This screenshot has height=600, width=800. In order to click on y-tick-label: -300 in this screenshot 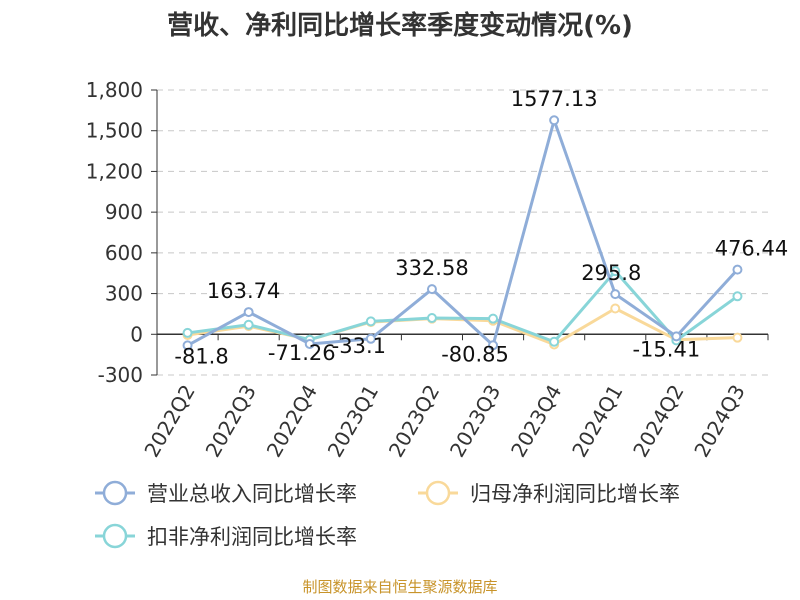, I will do `click(120, 375)`.